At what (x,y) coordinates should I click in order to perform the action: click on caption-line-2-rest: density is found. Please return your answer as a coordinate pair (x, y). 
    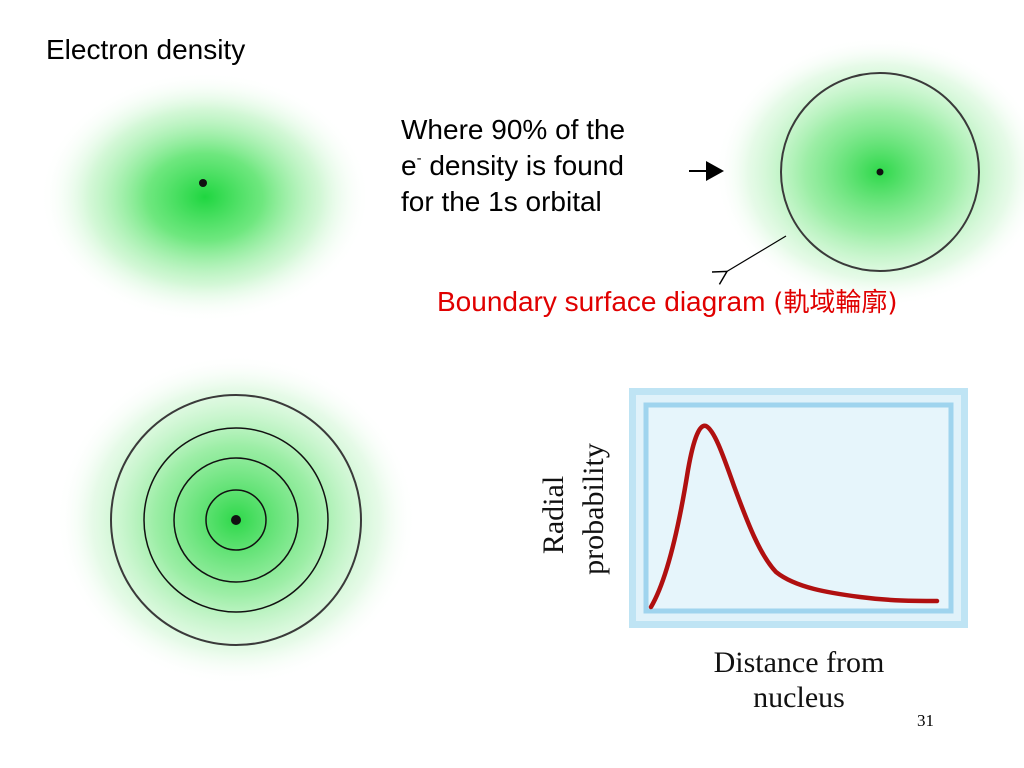
    Looking at the image, I should click on (522, 165).